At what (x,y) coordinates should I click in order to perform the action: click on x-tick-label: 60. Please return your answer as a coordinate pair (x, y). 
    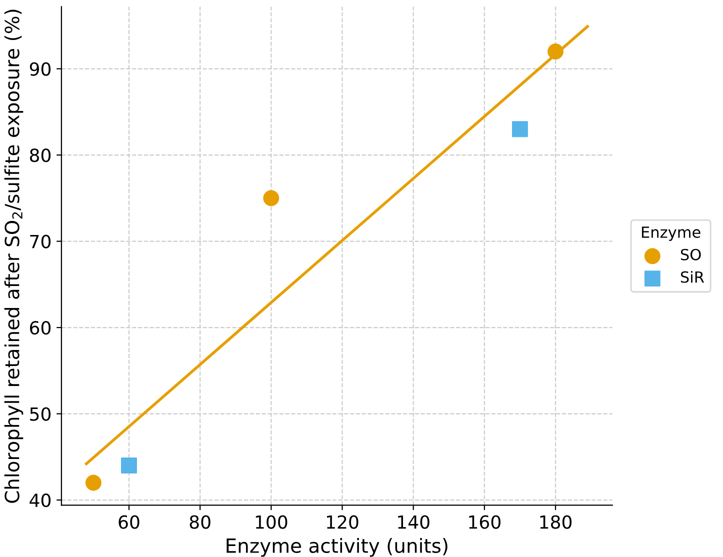
    Looking at the image, I should click on (129, 522).